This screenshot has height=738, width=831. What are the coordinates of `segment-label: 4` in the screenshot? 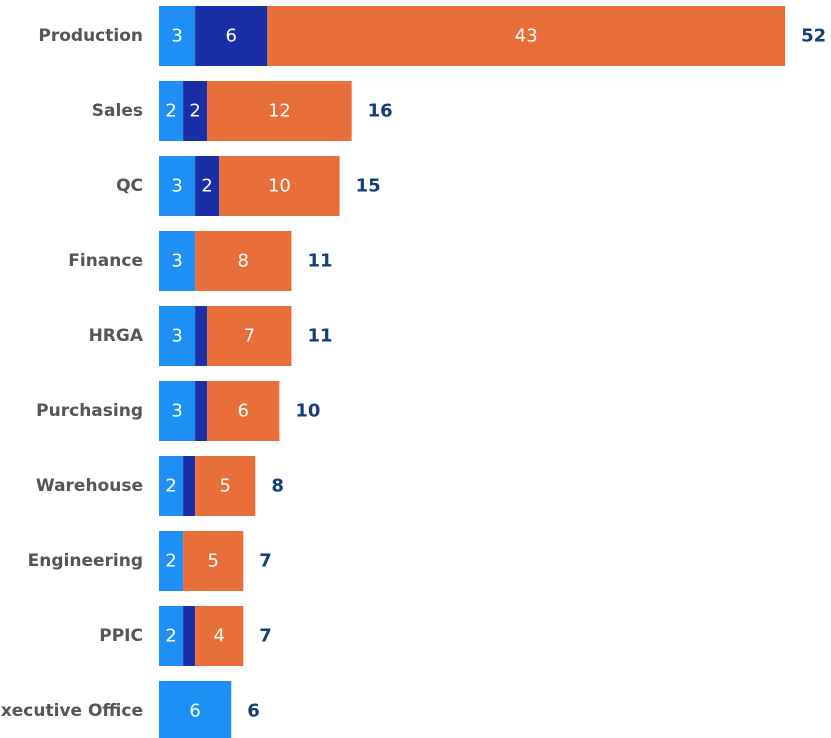 It's located at (218, 636).